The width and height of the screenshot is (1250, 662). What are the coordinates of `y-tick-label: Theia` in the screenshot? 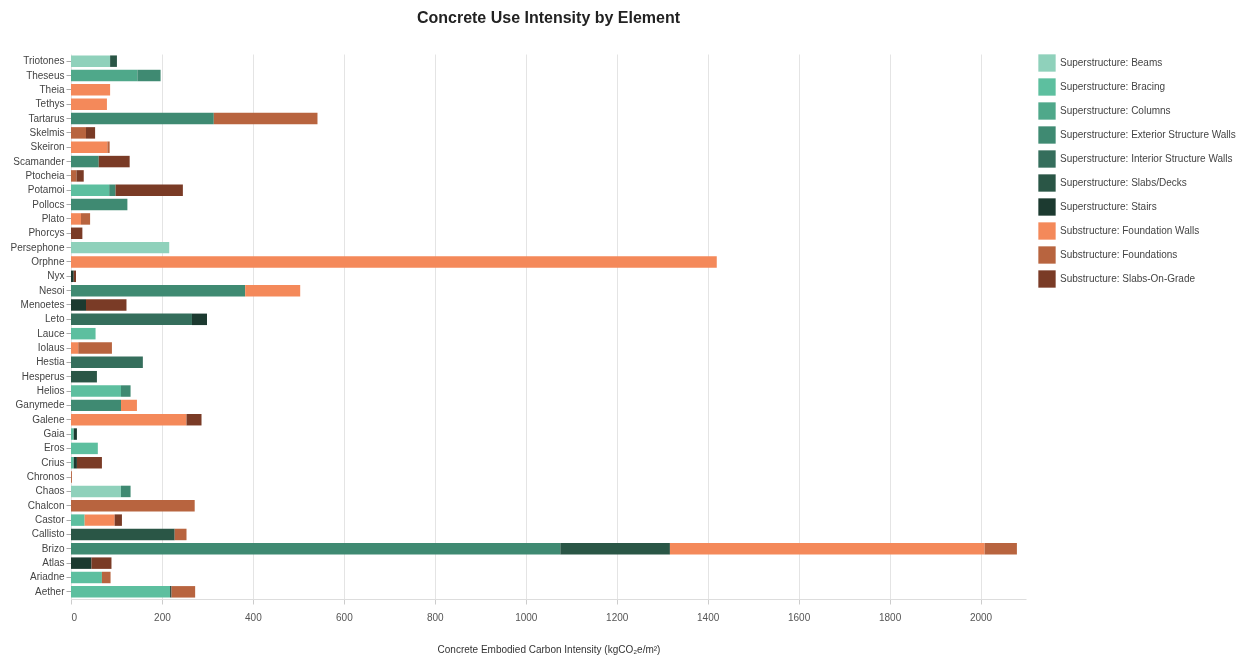 It's located at (52, 89).